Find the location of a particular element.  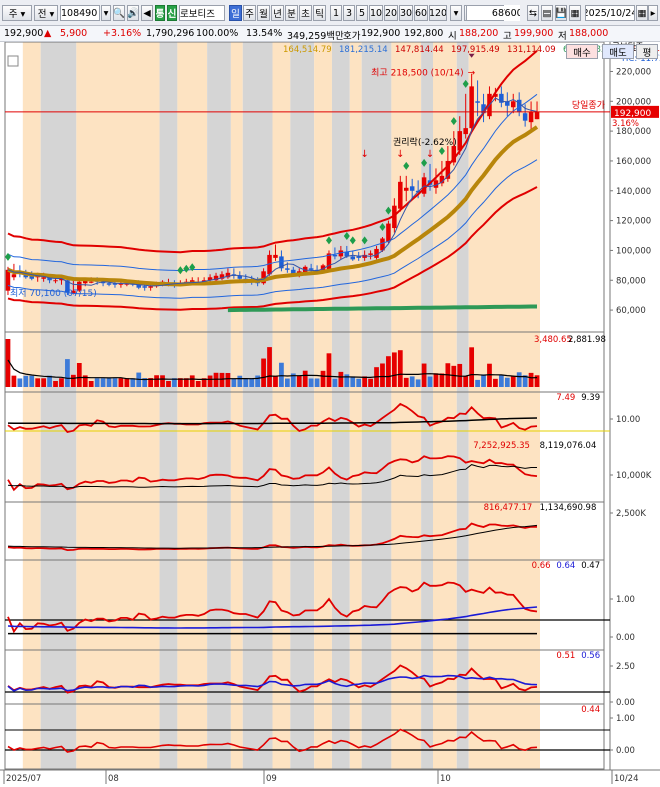

speaker-icon: 🔊 is located at coordinates (133, 13).